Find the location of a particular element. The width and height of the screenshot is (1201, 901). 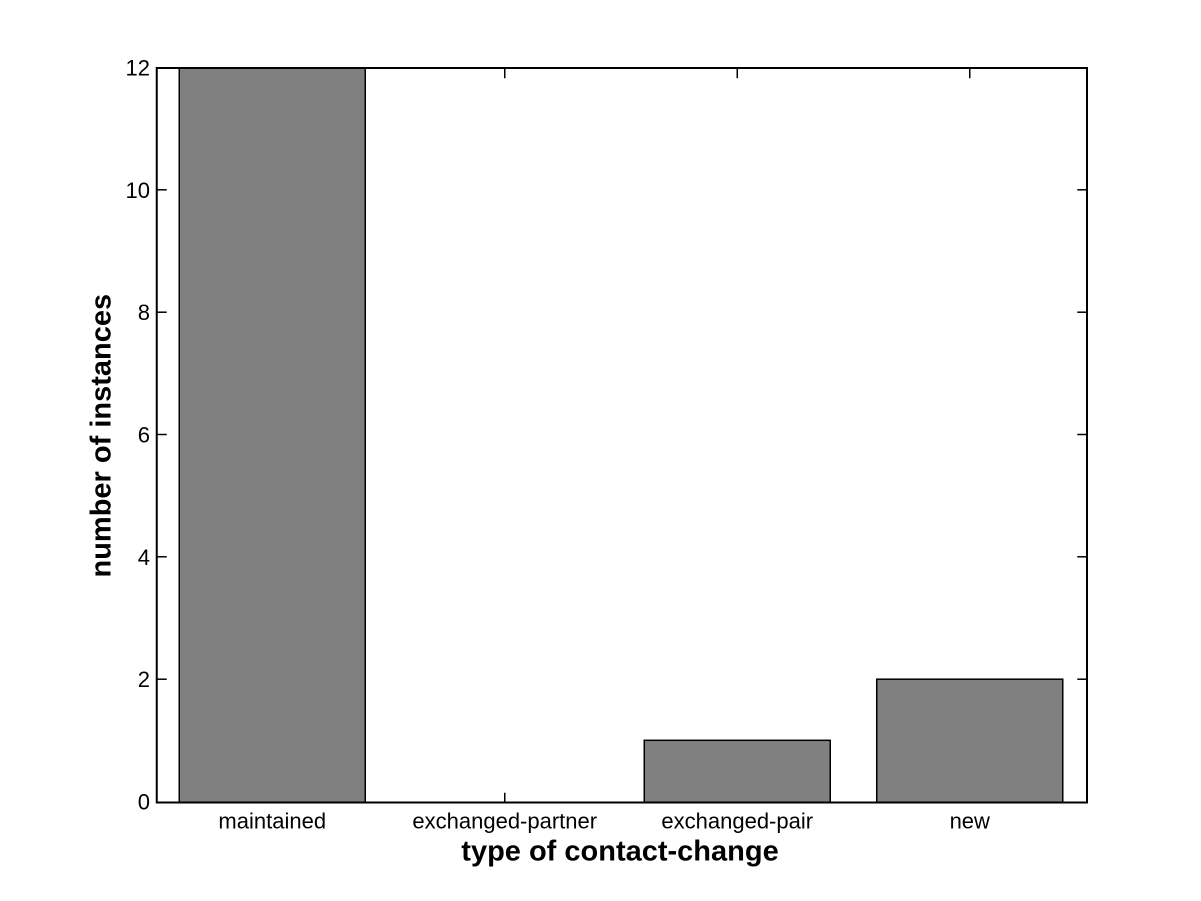

svg-text: type of contact-change is located at coordinates (619, 852).